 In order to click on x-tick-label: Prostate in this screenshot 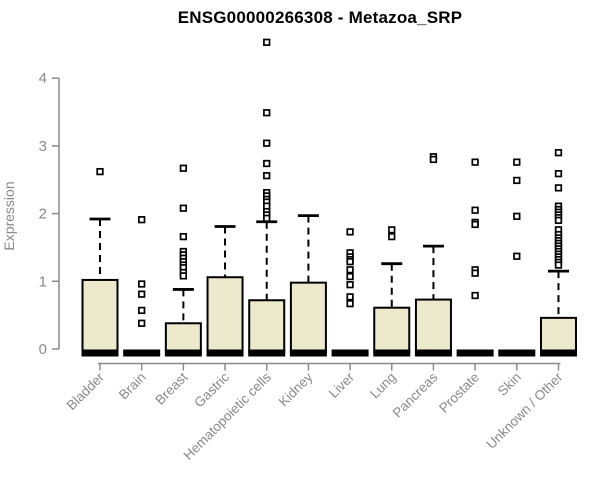, I will do `click(459, 393)`.